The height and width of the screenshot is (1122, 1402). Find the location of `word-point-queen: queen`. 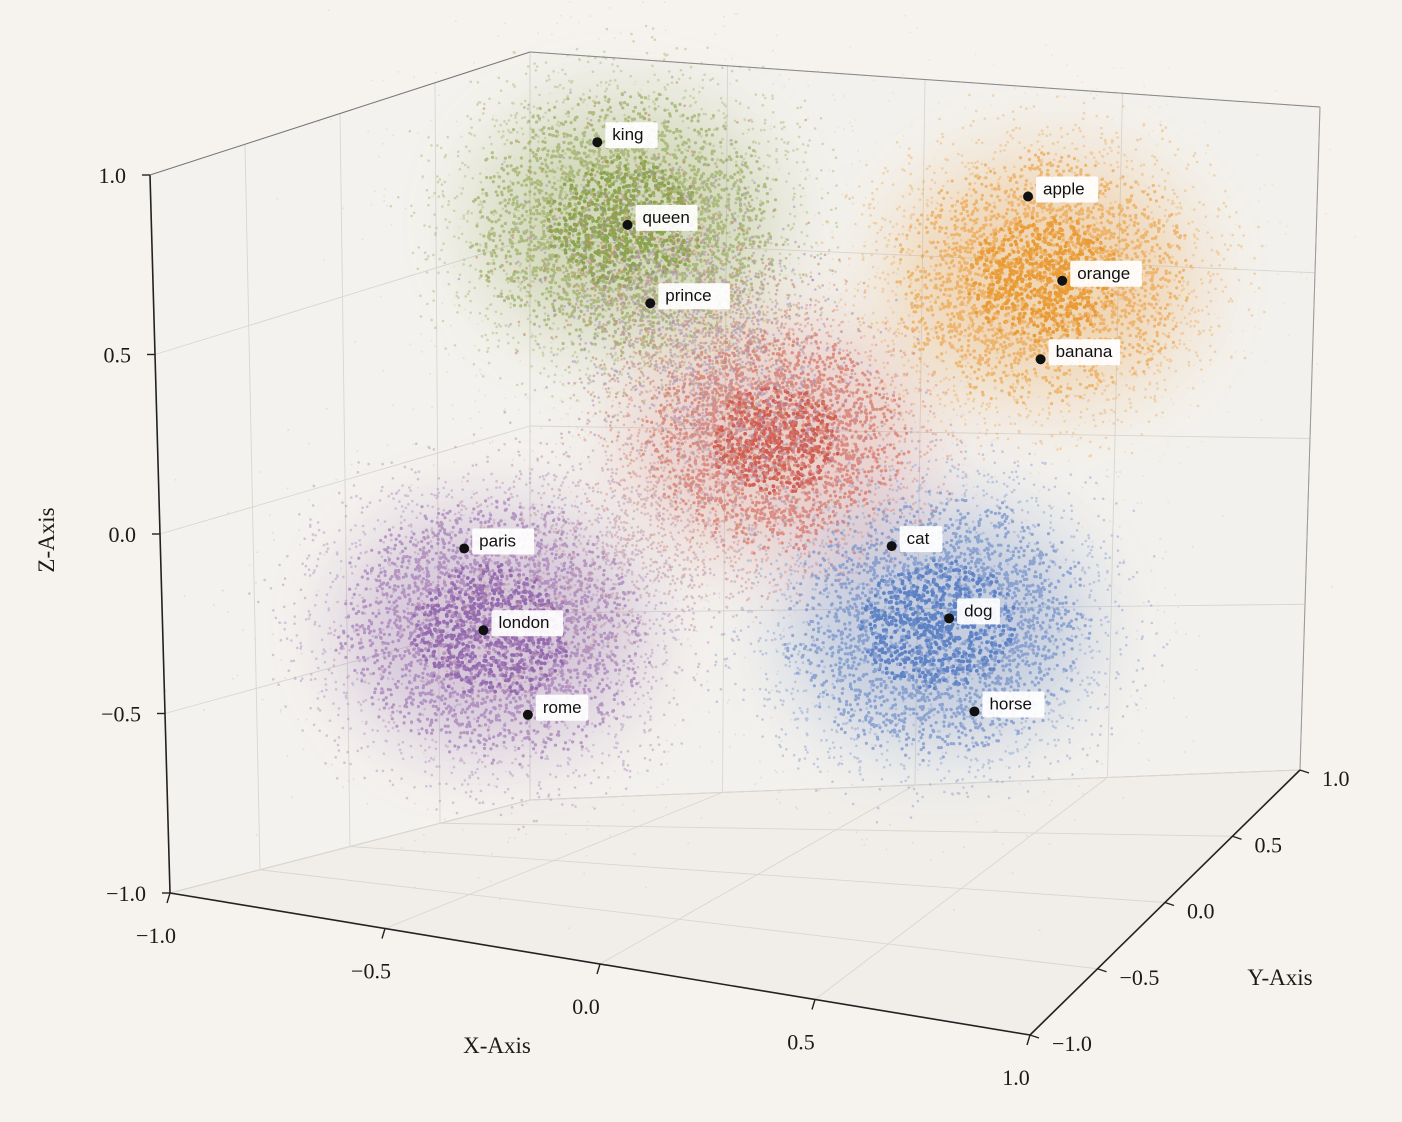

word-point-queen: queen is located at coordinates (660, 217).